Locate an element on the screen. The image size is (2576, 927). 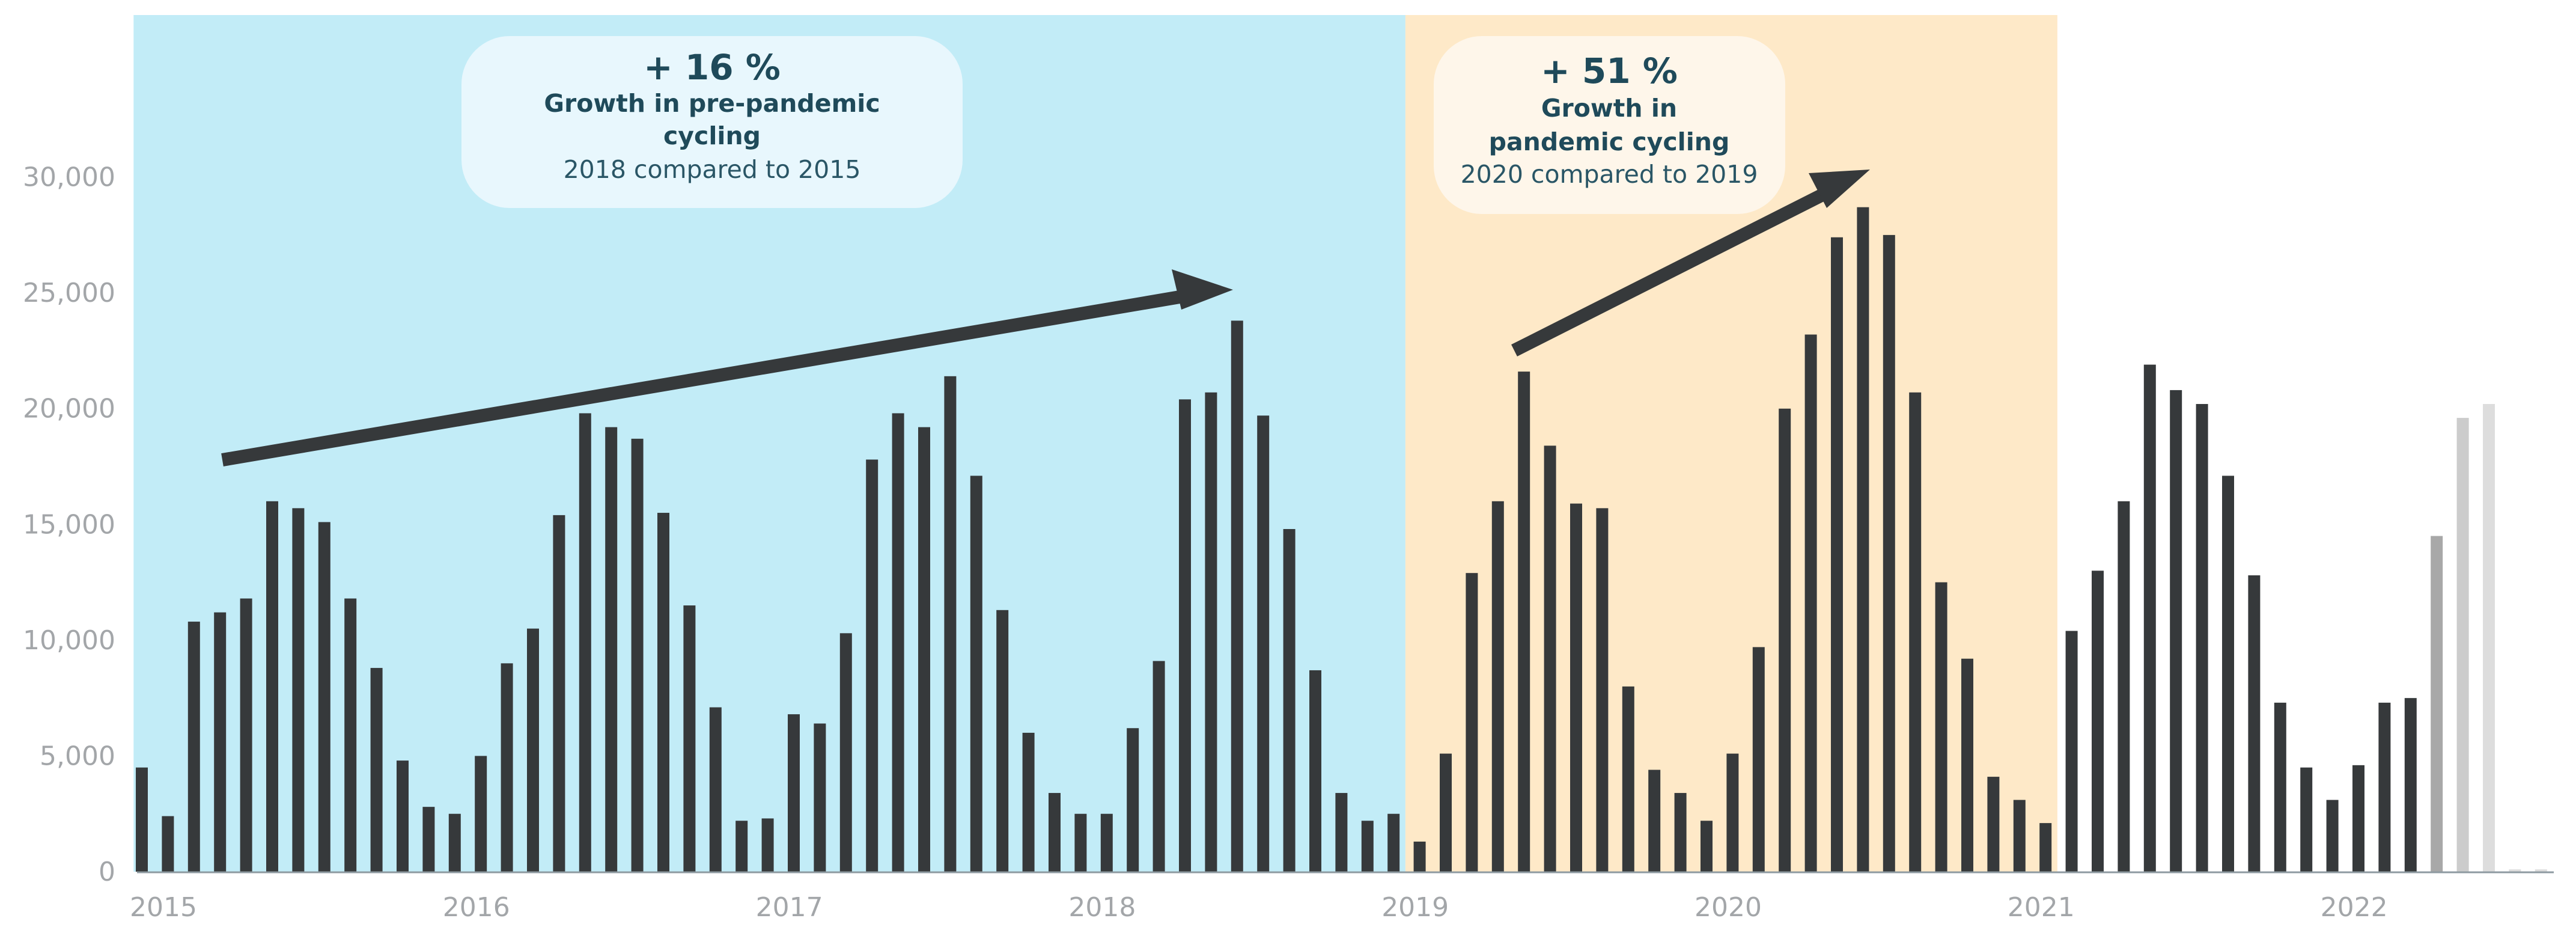
callout-pre-pandemic-subtitle: 2018 compared to 2015 is located at coordinates (712, 169).